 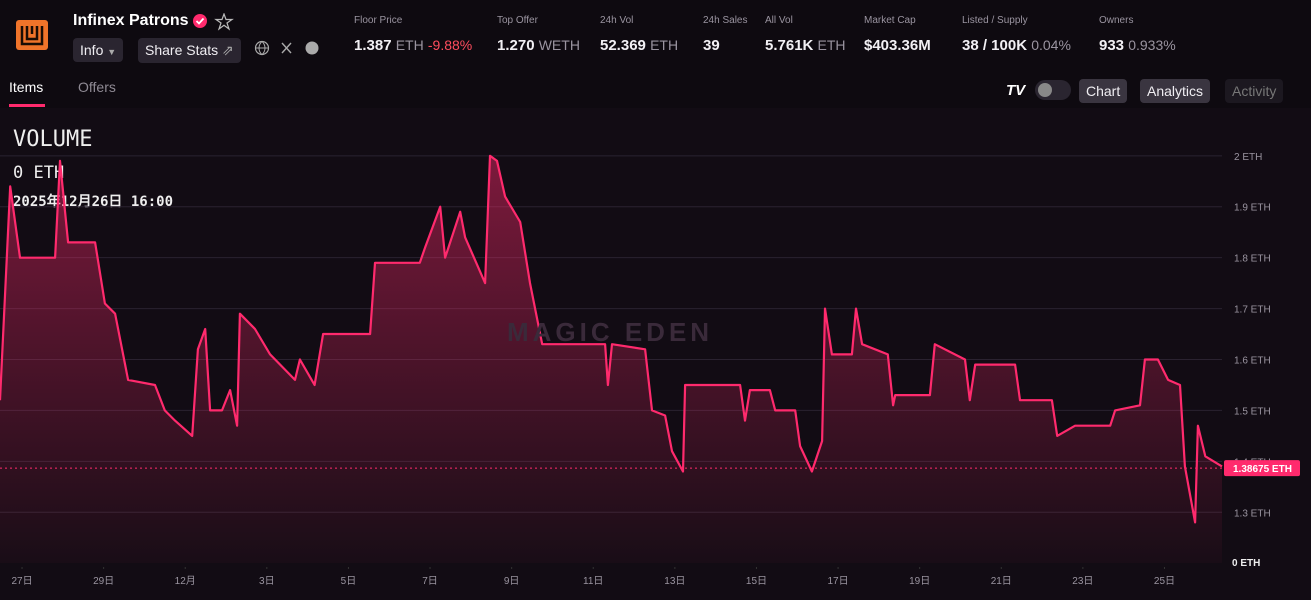 I want to click on y-tick-label: 1.5 ETH, so click(x=1252, y=411).